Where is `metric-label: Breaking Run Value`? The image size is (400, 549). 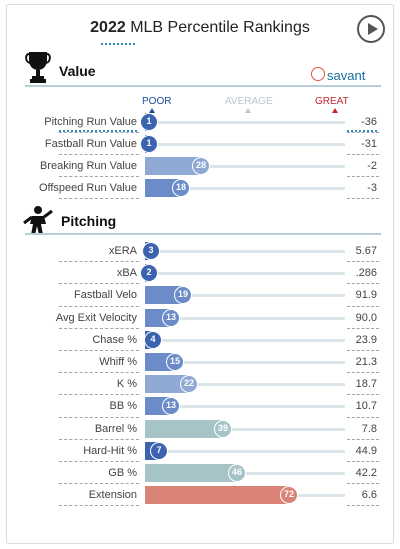
metric-label: Breaking Run Value is located at coordinates (88, 166).